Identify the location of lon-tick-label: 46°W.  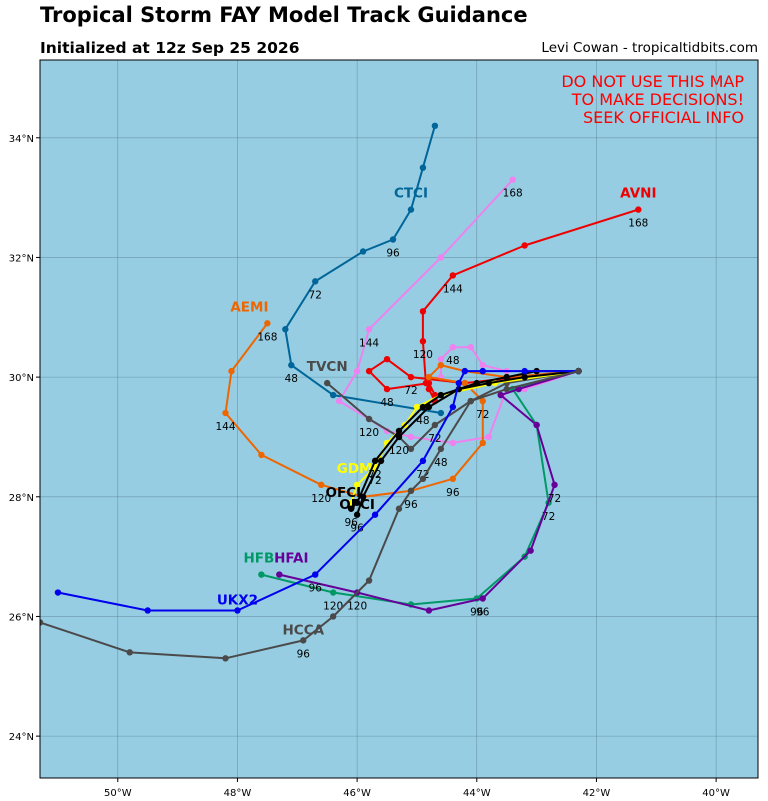
(357, 793).